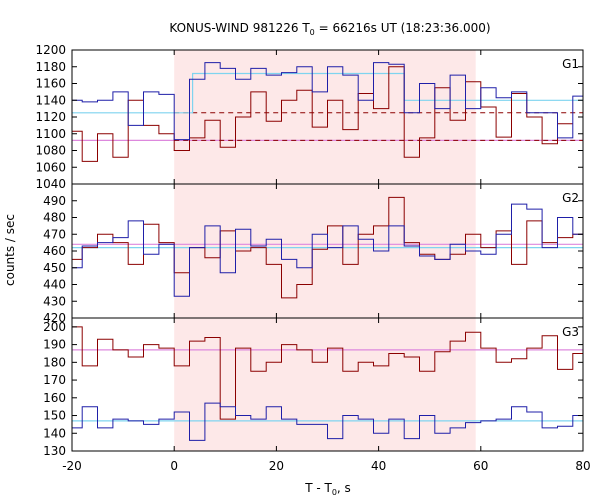  Describe the element at coordinates (570, 198) in the screenshot. I see `band-label-g2: G2` at that location.